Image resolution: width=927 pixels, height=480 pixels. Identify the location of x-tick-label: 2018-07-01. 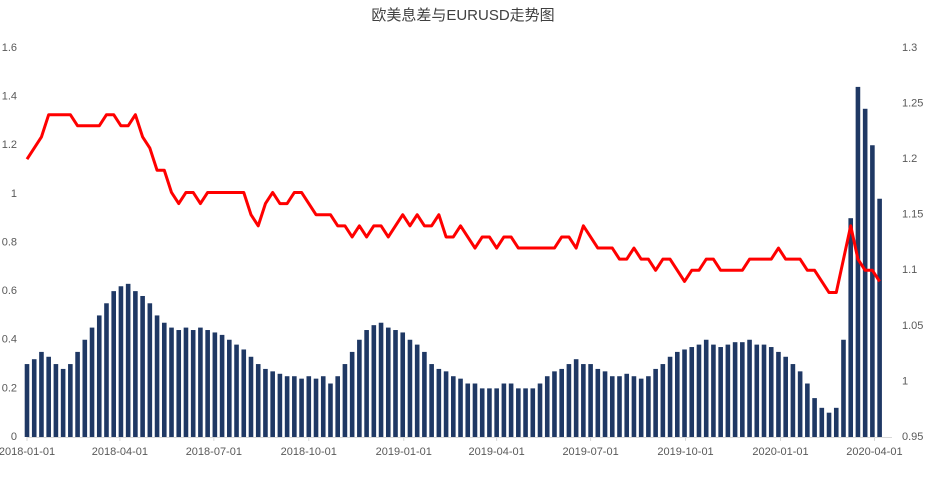
(214, 452).